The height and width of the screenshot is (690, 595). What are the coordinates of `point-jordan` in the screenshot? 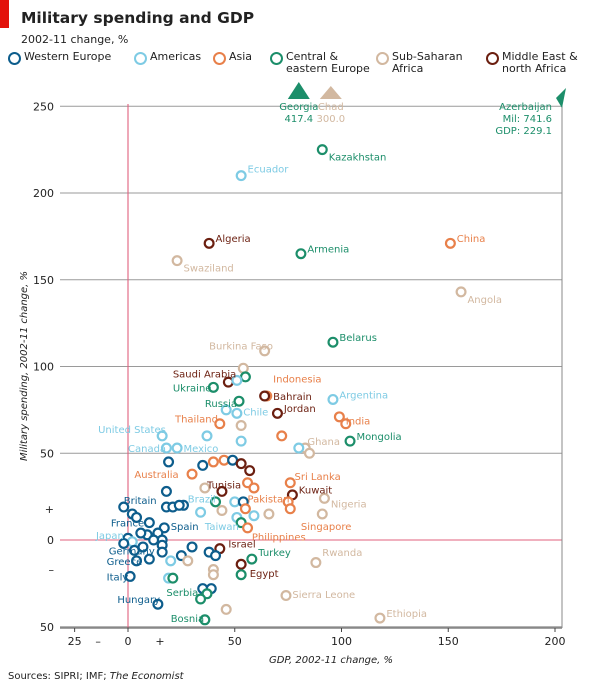 It's located at (277, 413).